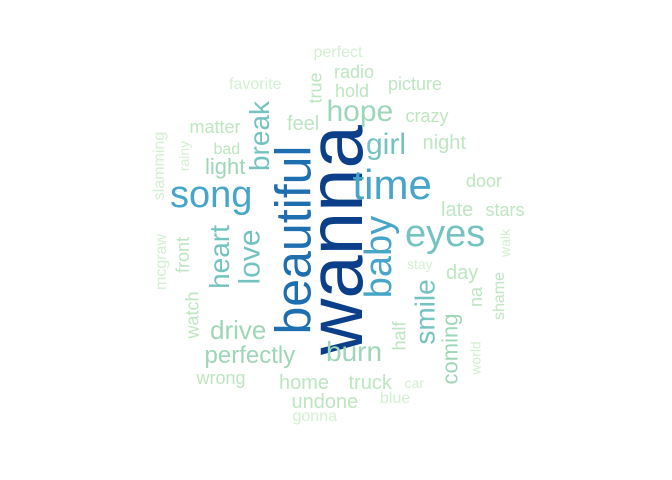 The height and width of the screenshot is (480, 672). What do you see at coordinates (250, 355) in the screenshot?
I see `word-perfectly: perfectly` at bounding box center [250, 355].